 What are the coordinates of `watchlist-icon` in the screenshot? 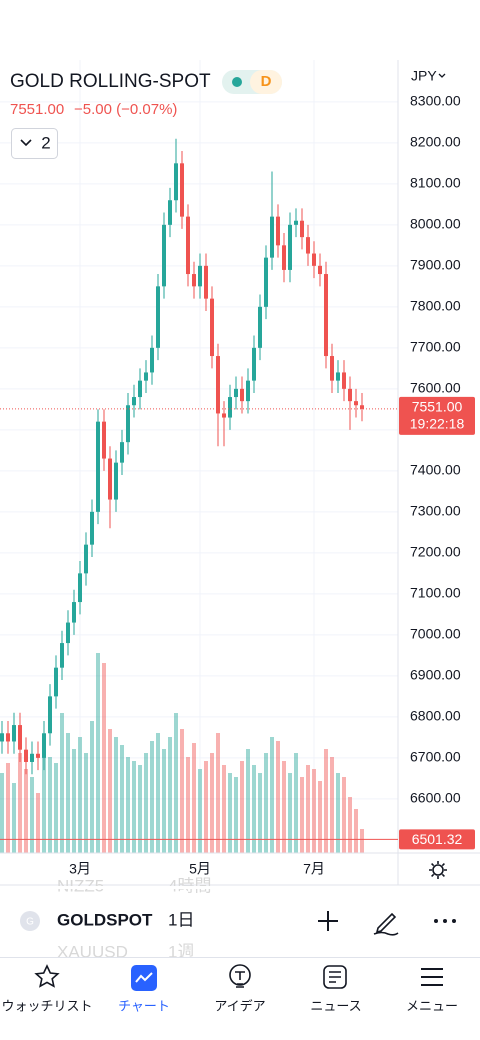 It's located at (47, 976).